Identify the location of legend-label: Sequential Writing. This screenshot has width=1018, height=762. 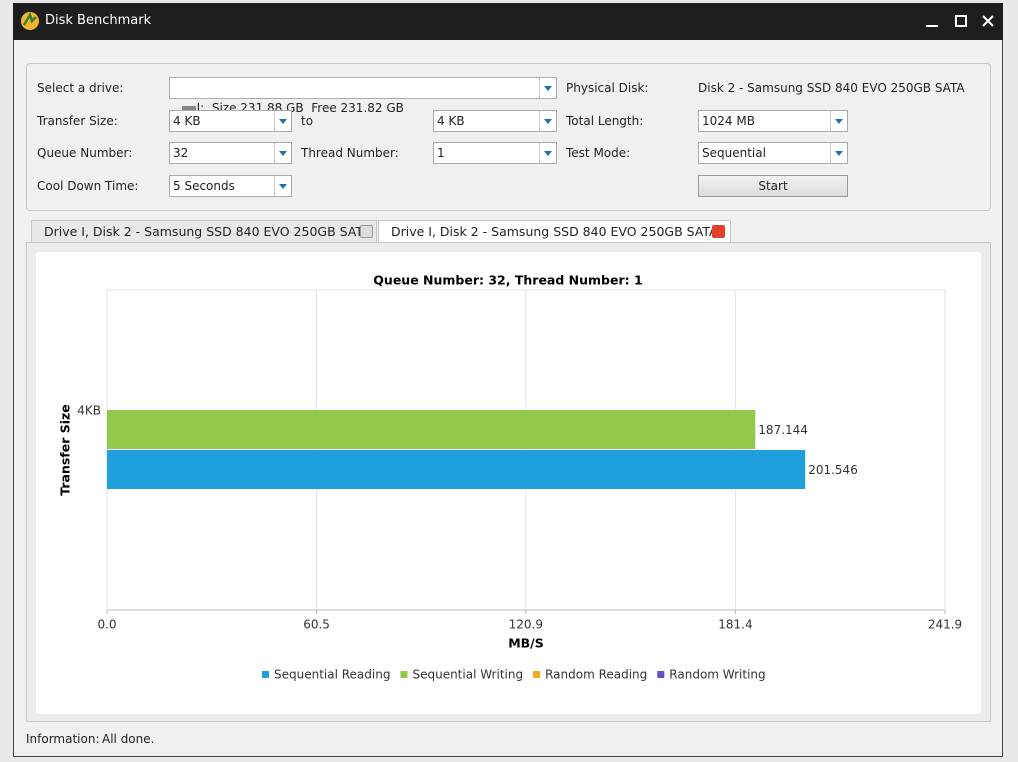
(467, 675).